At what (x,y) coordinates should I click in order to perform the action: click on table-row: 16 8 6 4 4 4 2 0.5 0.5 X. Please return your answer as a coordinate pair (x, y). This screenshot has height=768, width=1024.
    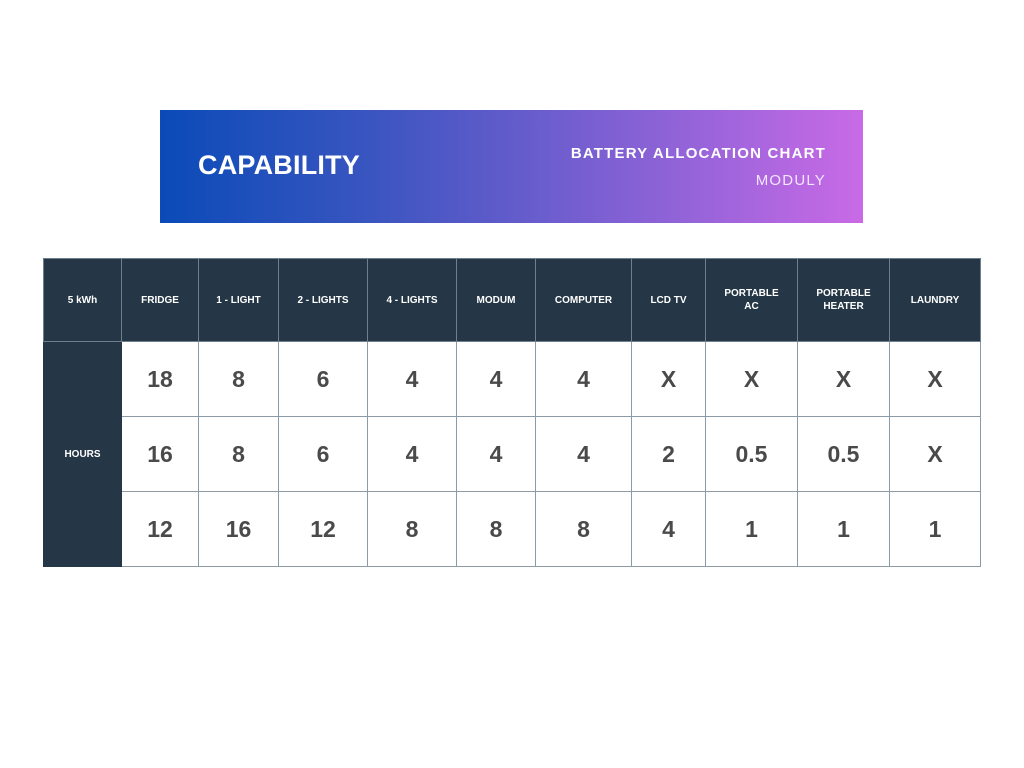
    Looking at the image, I should click on (512, 454).